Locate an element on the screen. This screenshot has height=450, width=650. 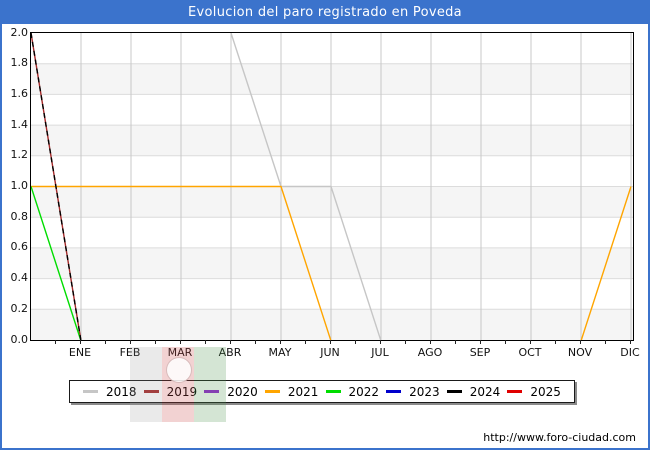
series-line-2019 is located at coordinates (56, 186).